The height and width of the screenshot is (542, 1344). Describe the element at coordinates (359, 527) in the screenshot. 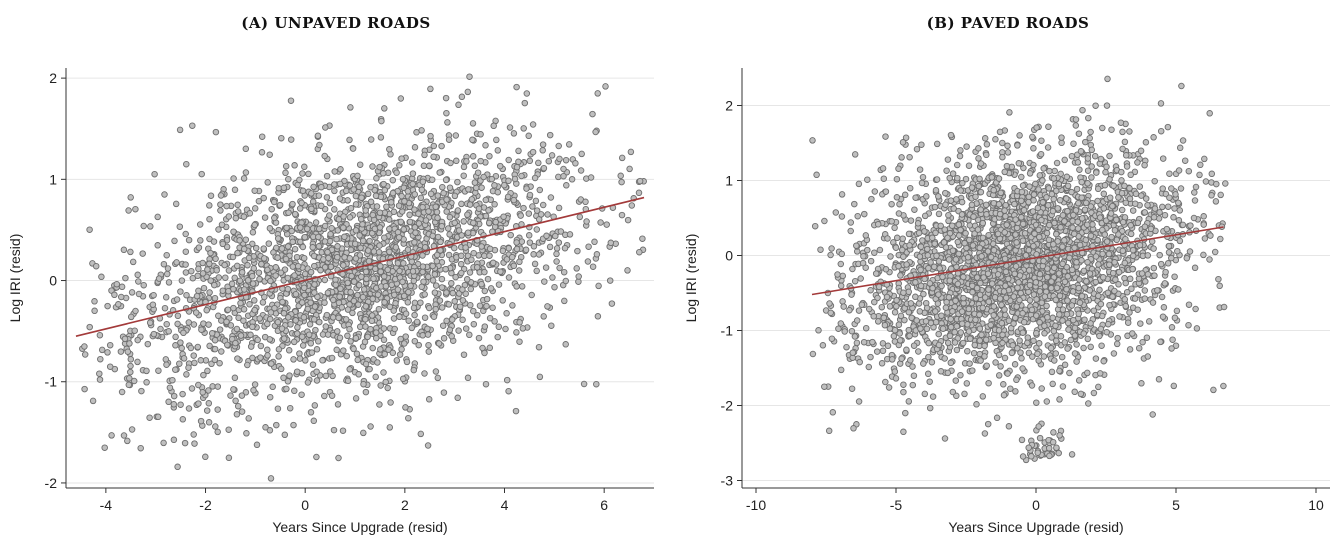

I see `x-axis-label: Years Since Upgrade (resid)` at that location.